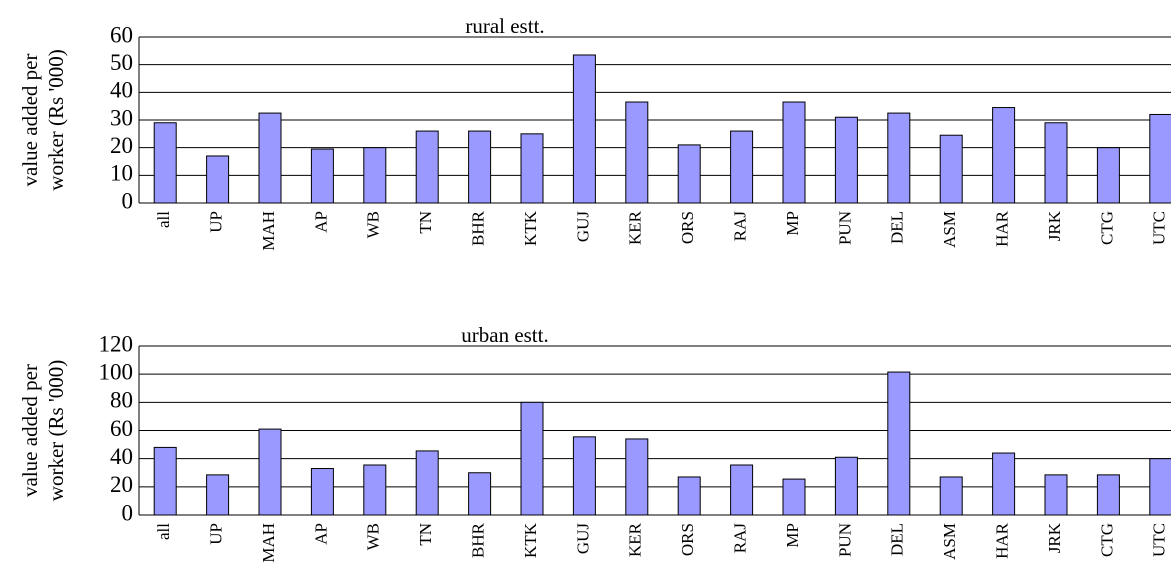 The width and height of the screenshot is (1171, 570). I want to click on y-tick-label: 10, so click(121, 173).